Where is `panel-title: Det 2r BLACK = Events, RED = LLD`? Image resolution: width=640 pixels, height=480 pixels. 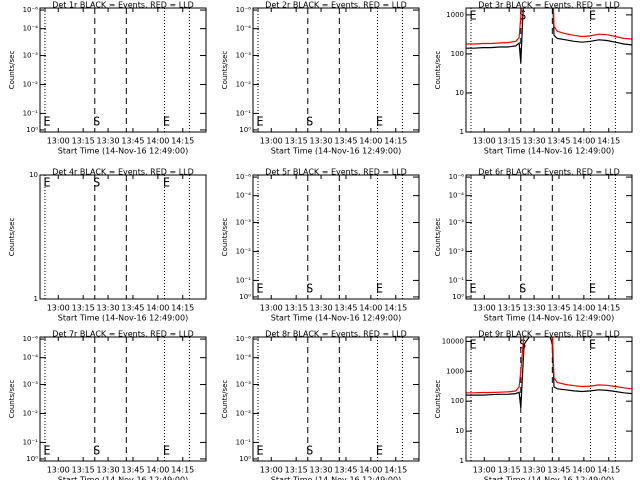 panel-title: Det 2r BLACK = Events, RED = LLD is located at coordinates (336, 5).